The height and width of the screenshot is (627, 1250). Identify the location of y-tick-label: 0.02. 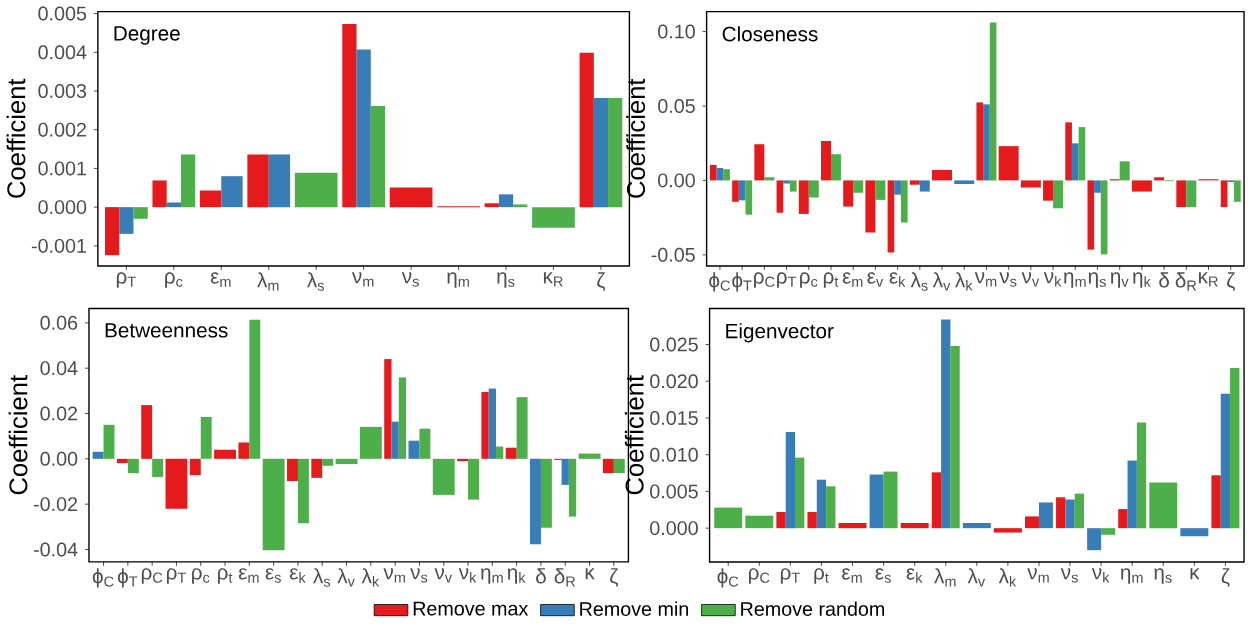
(59, 413).